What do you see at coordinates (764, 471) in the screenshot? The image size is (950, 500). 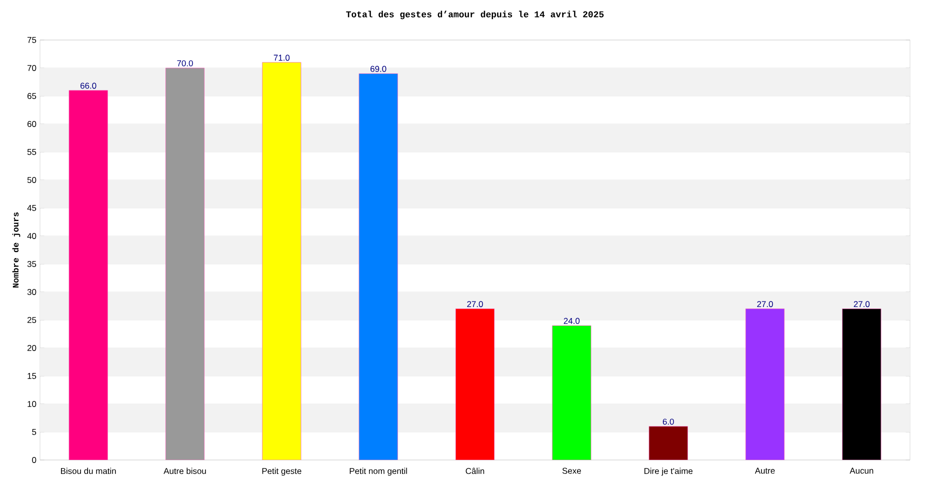 I see `x-tick-label: Autre` at bounding box center [764, 471].